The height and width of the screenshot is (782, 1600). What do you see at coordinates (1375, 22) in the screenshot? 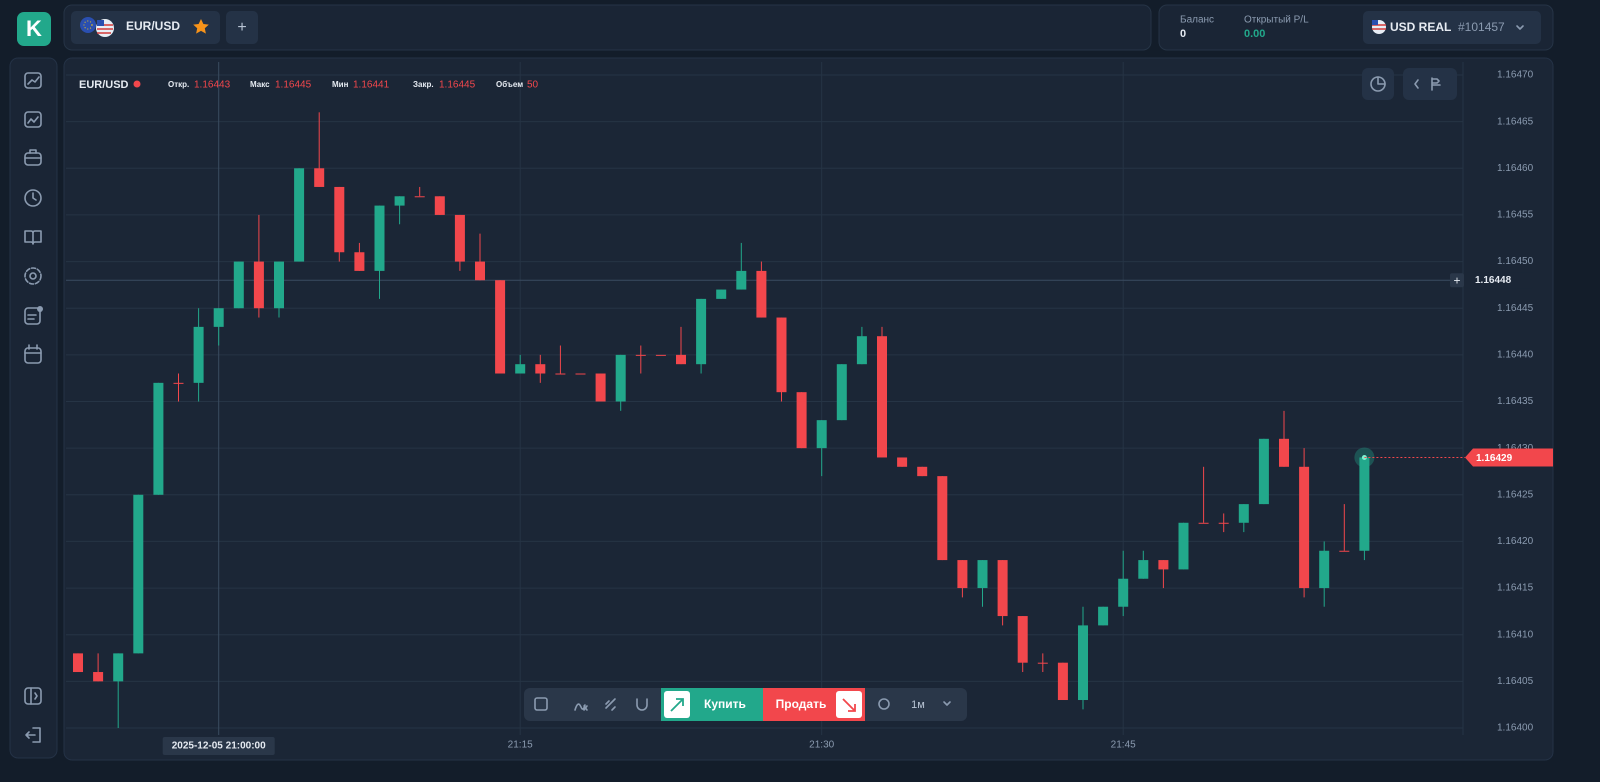
I see `account-flag-canton` at bounding box center [1375, 22].